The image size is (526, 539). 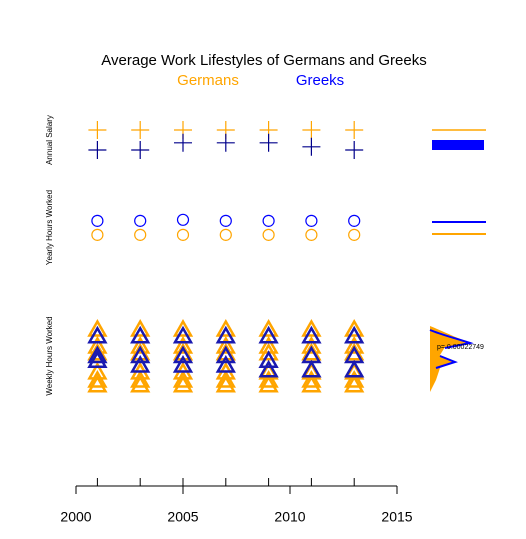 I want to click on panel-label: Yearly Hours Worked, so click(x=49, y=227).